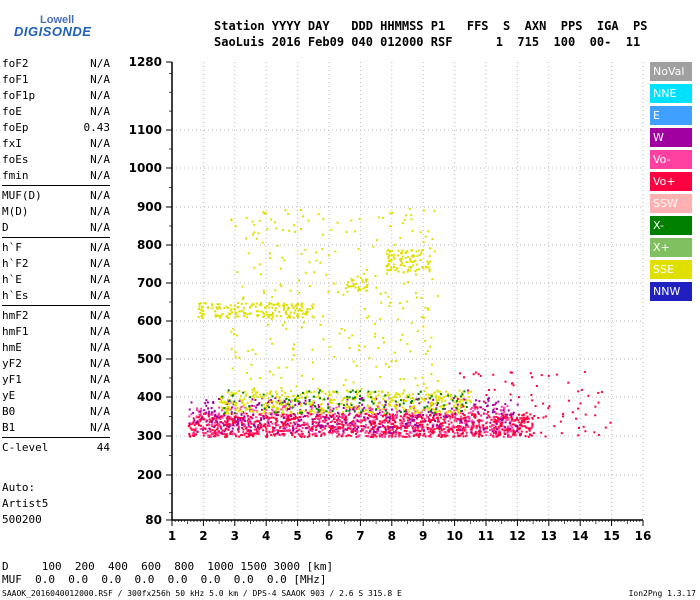  I want to click on legend-item-nnw: NNW, so click(671, 291).